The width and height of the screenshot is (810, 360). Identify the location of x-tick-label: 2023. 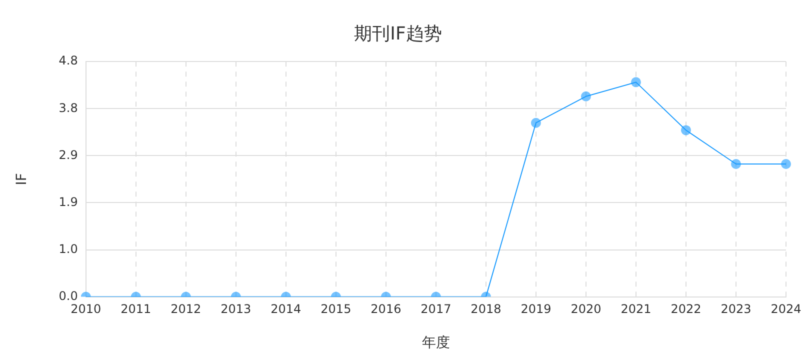
(736, 309).